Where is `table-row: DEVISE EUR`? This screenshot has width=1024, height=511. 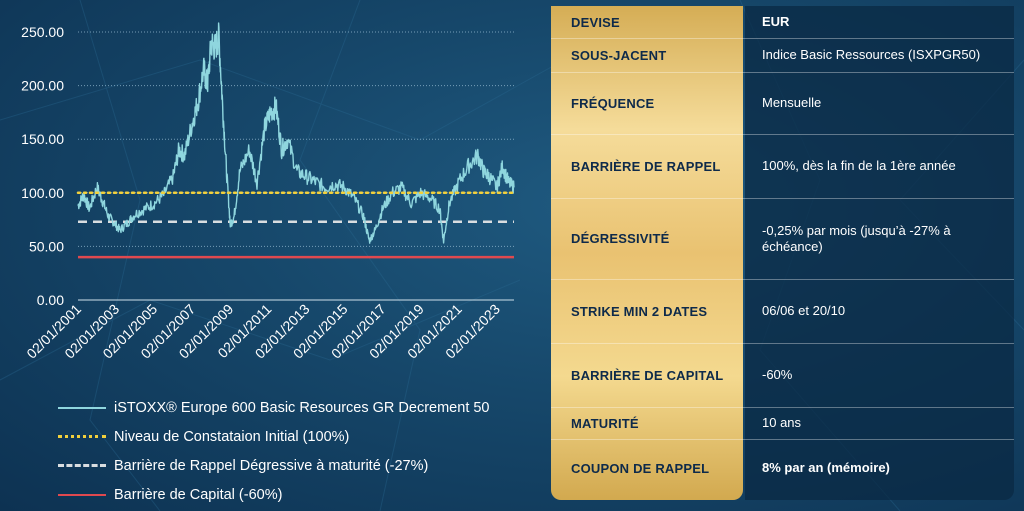
table-row: DEVISE EUR is located at coordinates (782, 22).